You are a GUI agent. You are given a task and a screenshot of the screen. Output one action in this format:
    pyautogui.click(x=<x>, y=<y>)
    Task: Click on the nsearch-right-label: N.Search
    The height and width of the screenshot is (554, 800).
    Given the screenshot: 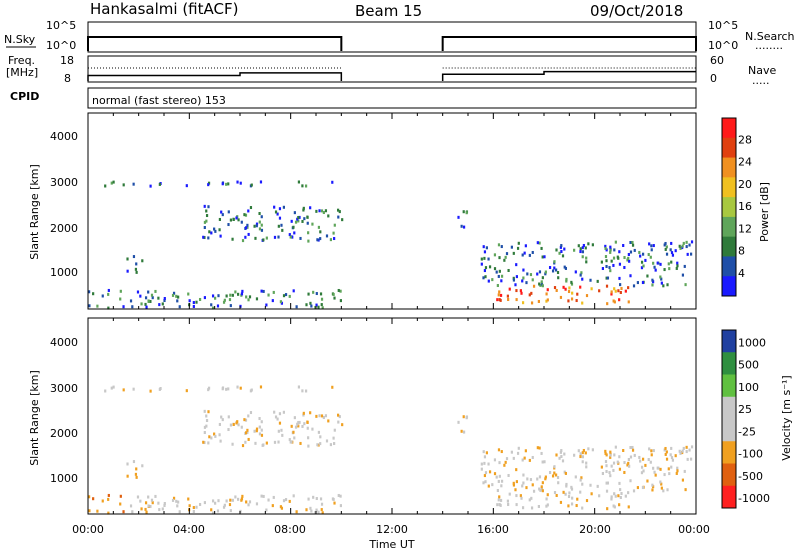 What is the action you would take?
    pyautogui.click(x=770, y=36)
    